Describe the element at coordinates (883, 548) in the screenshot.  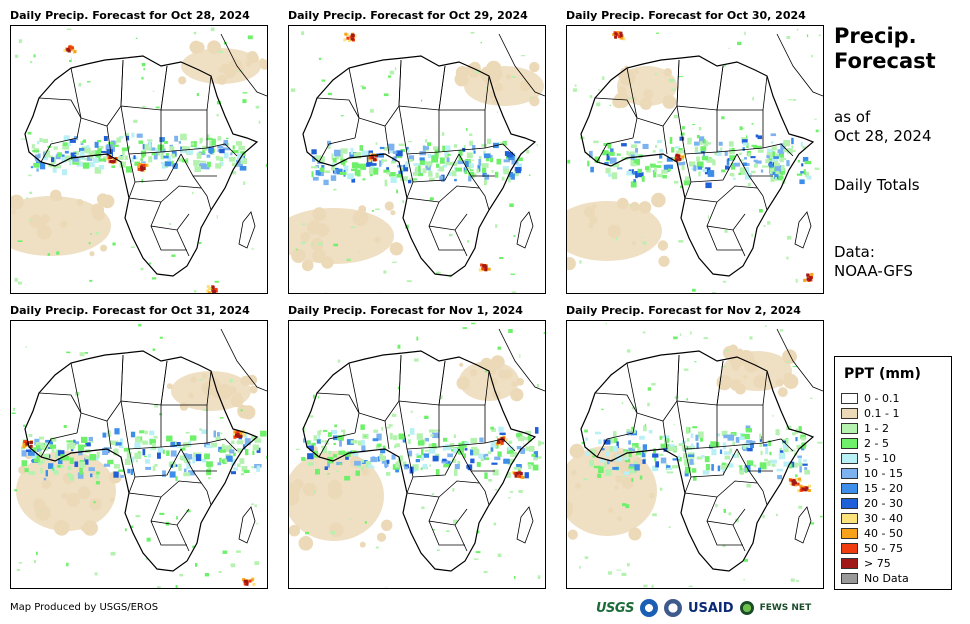
I see `legend-label: 50 - 75` at that location.